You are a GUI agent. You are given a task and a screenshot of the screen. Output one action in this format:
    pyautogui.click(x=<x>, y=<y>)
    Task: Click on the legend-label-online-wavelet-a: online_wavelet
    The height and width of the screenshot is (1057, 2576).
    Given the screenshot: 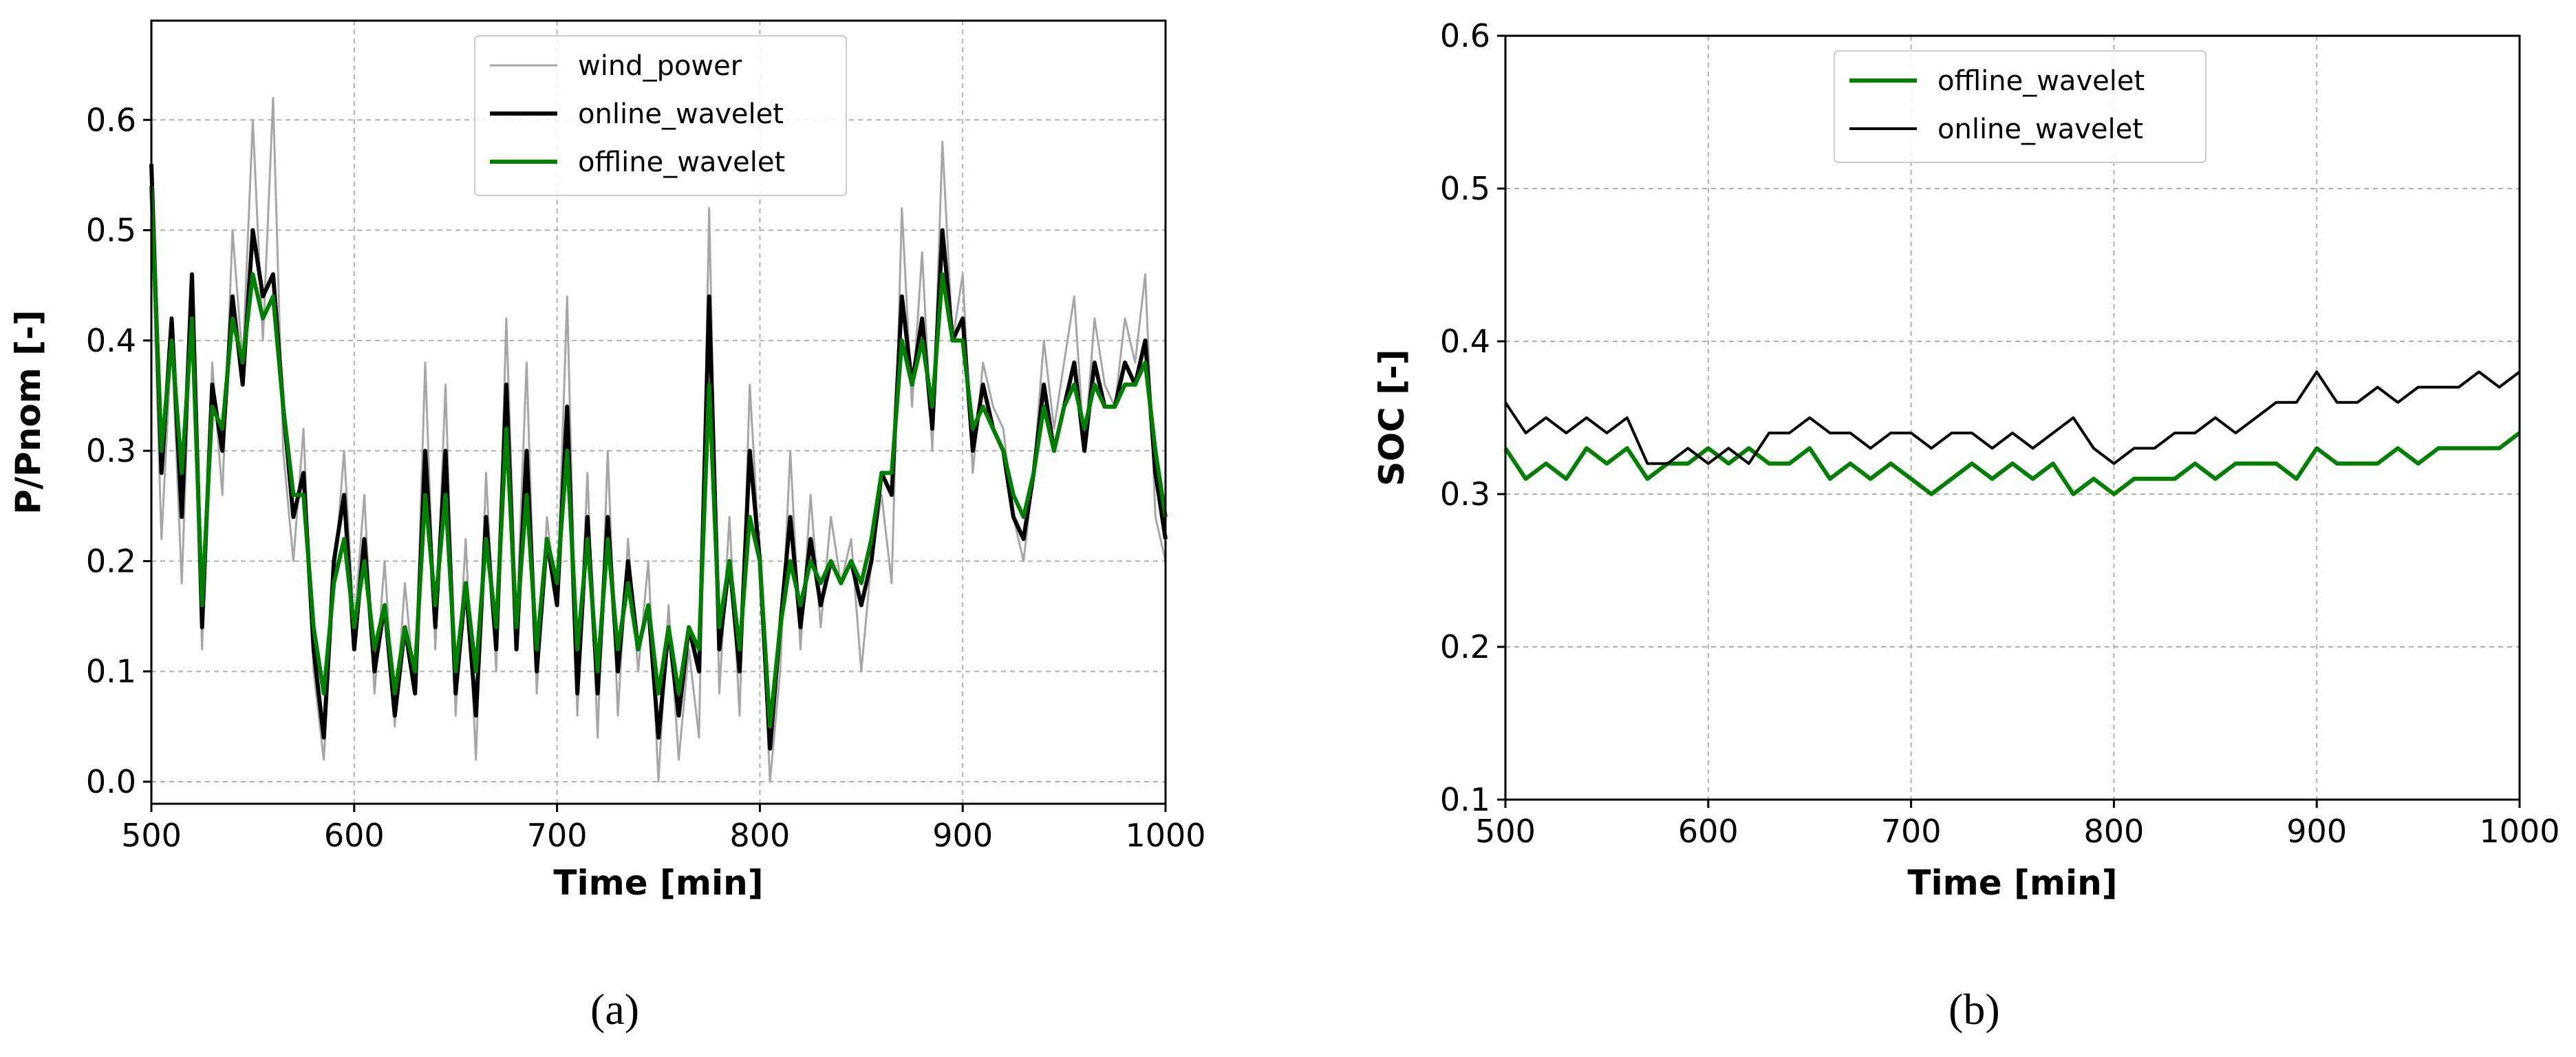 What is the action you would take?
    pyautogui.click(x=681, y=114)
    